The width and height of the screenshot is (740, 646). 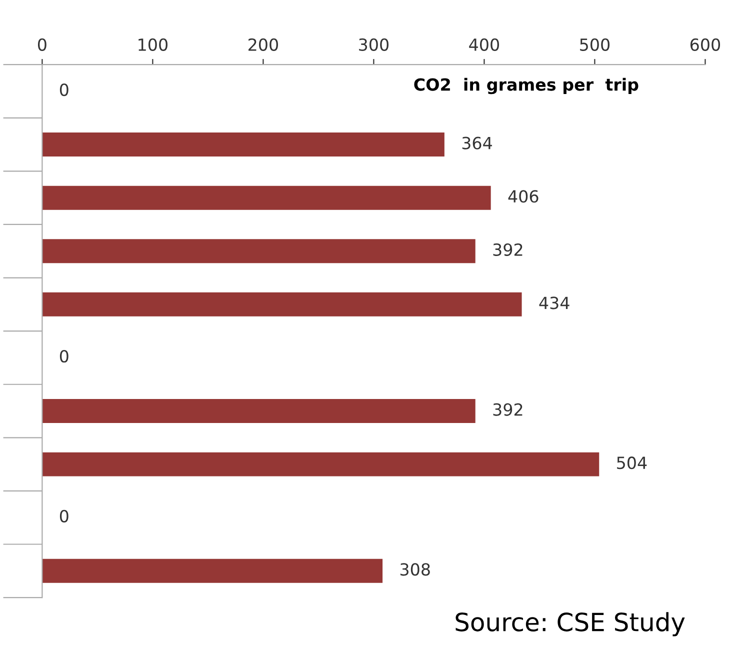 I want to click on data-label: 364, so click(x=477, y=143).